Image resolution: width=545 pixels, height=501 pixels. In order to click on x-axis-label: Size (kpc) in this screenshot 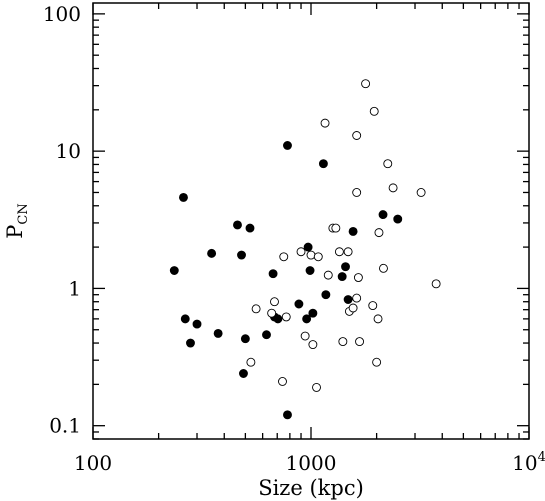, I will do `click(311, 488)`.